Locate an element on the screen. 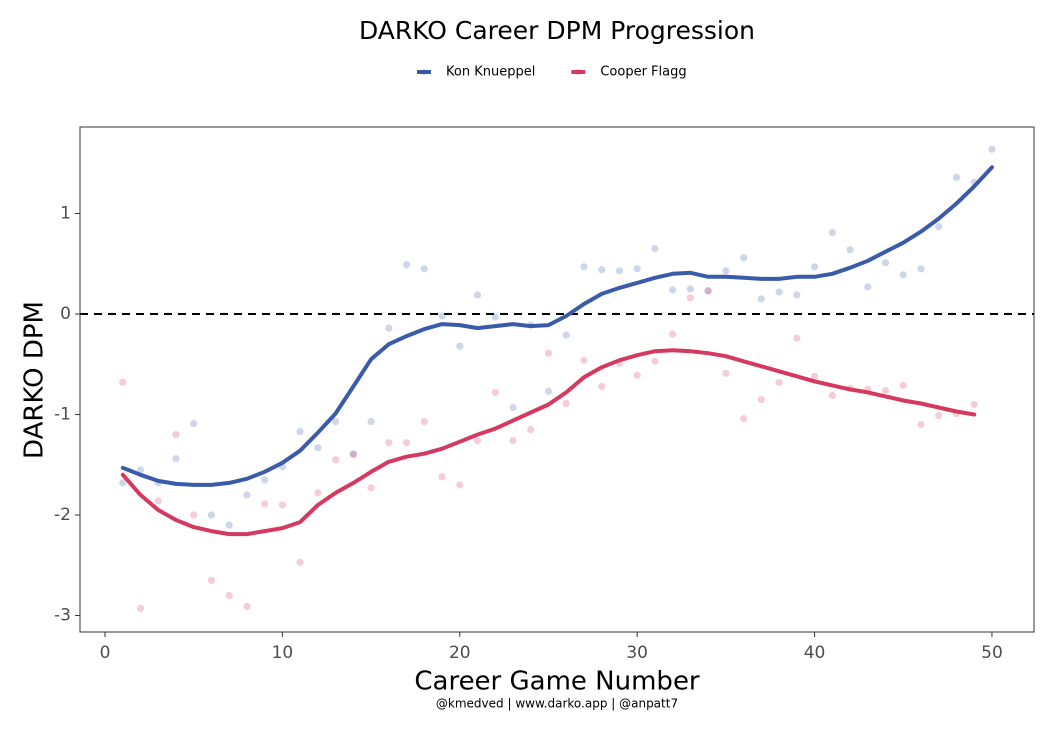 Image resolution: width=1050 pixels, height=734 pixels. y-tick-label: -2 is located at coordinates (62, 515).